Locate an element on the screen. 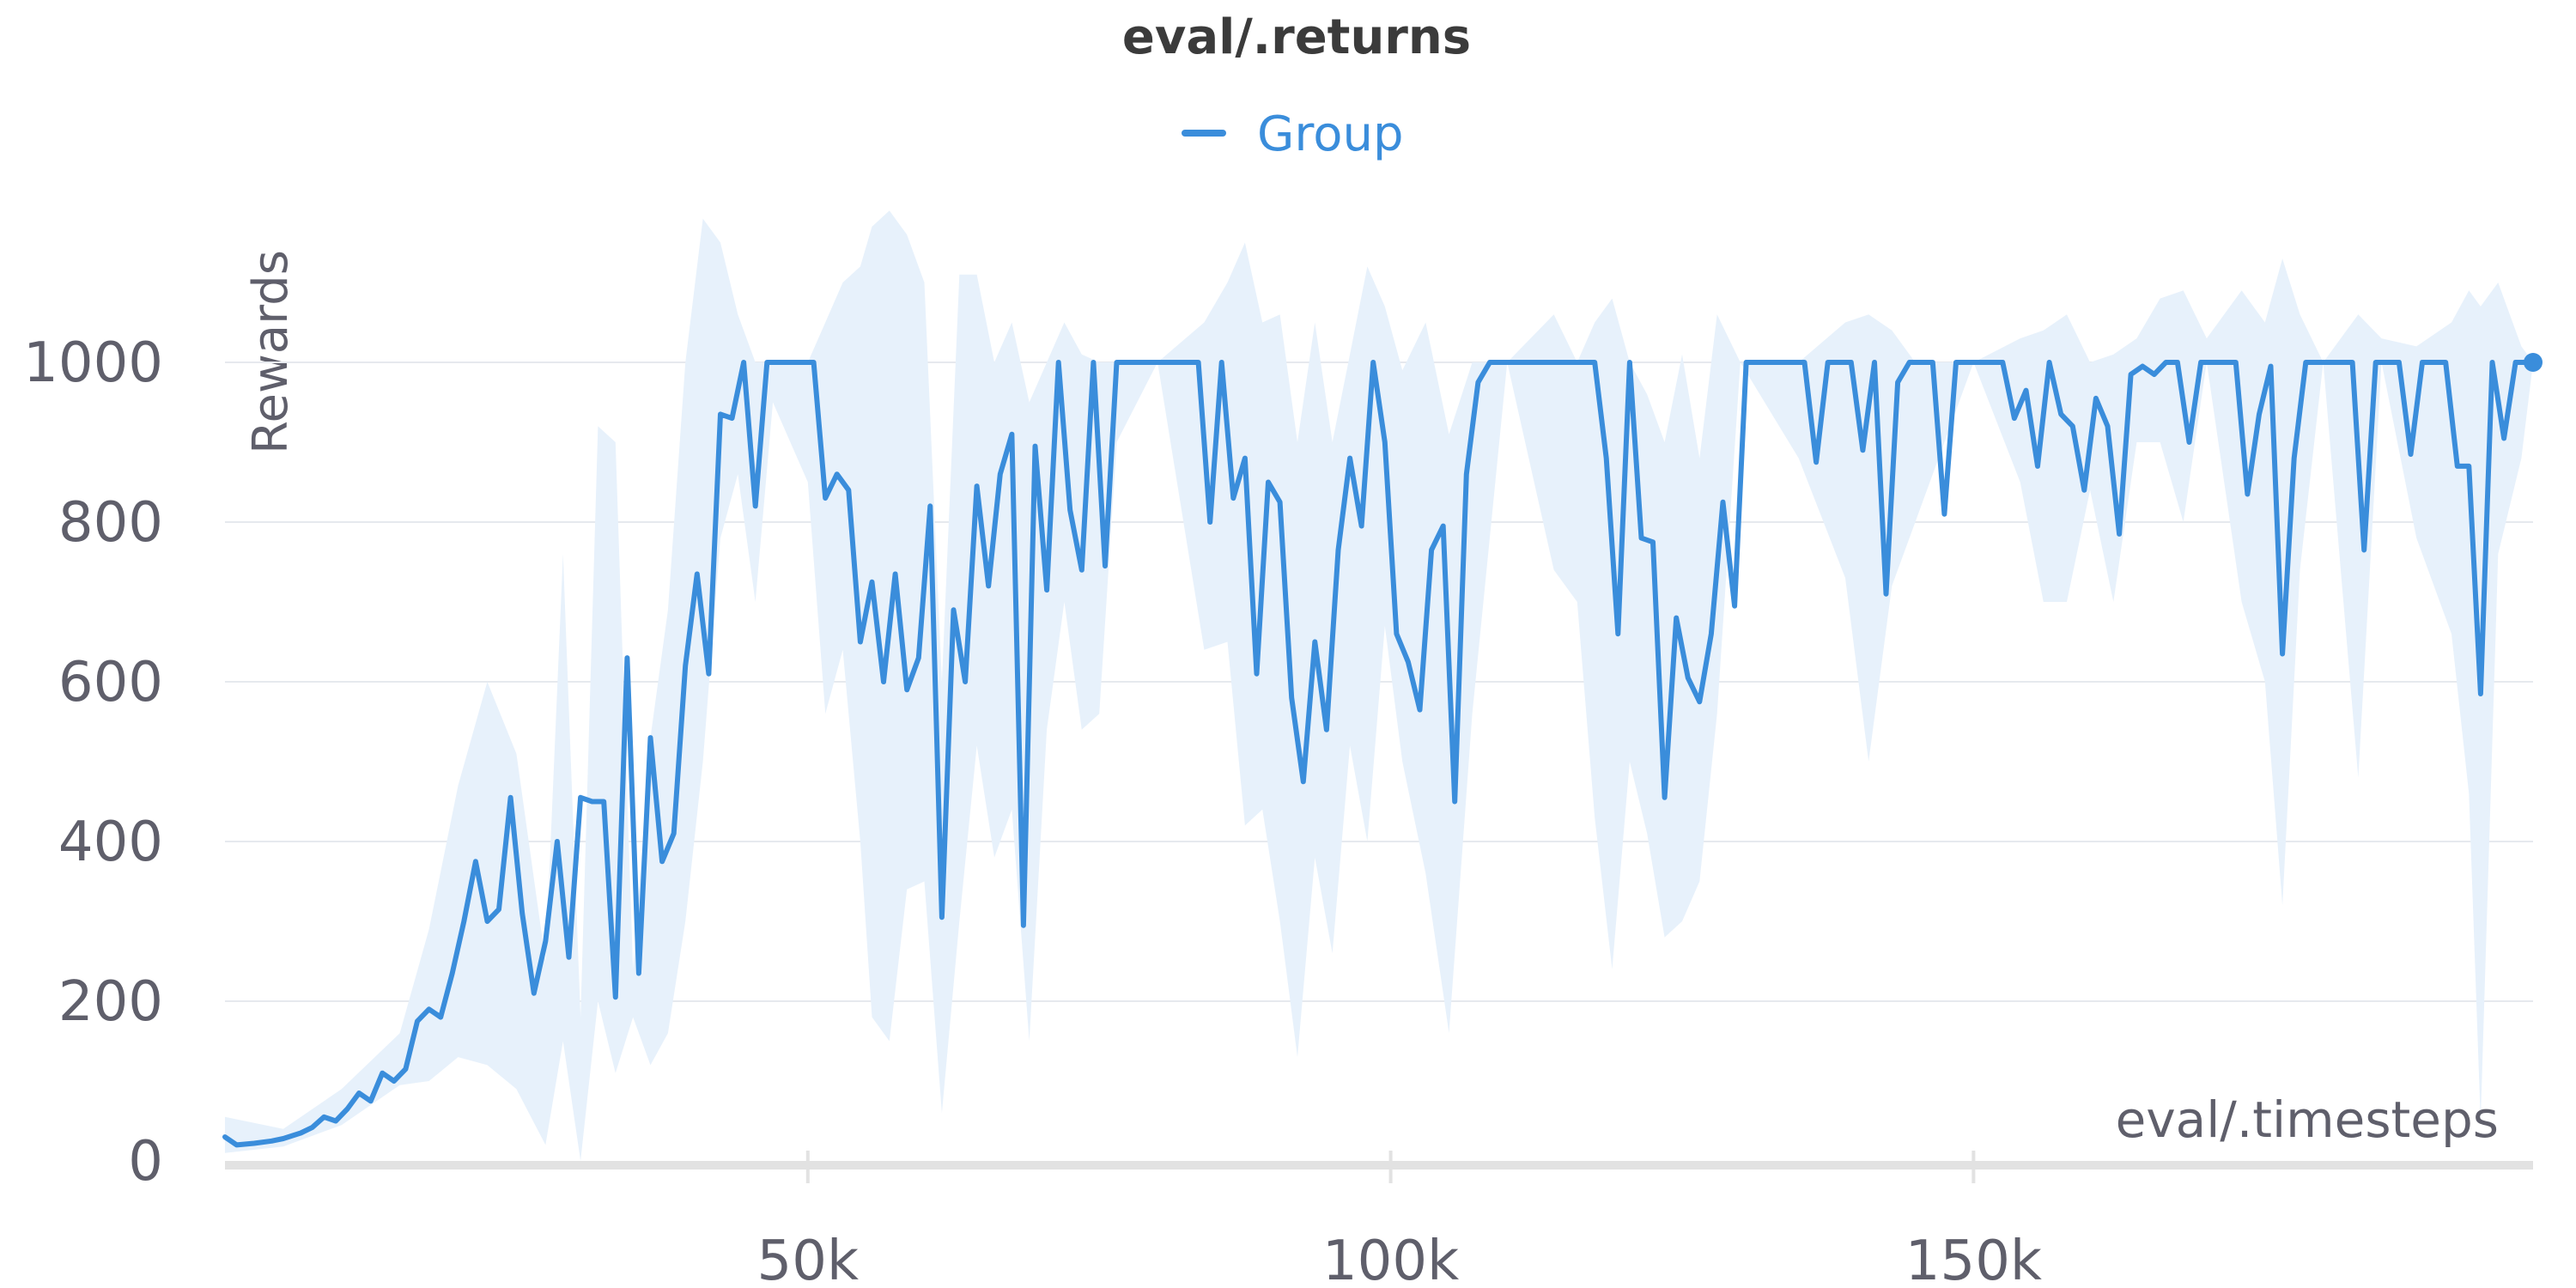 The image size is (2576, 1288). y-tick-label: 1000 is located at coordinates (93, 363).